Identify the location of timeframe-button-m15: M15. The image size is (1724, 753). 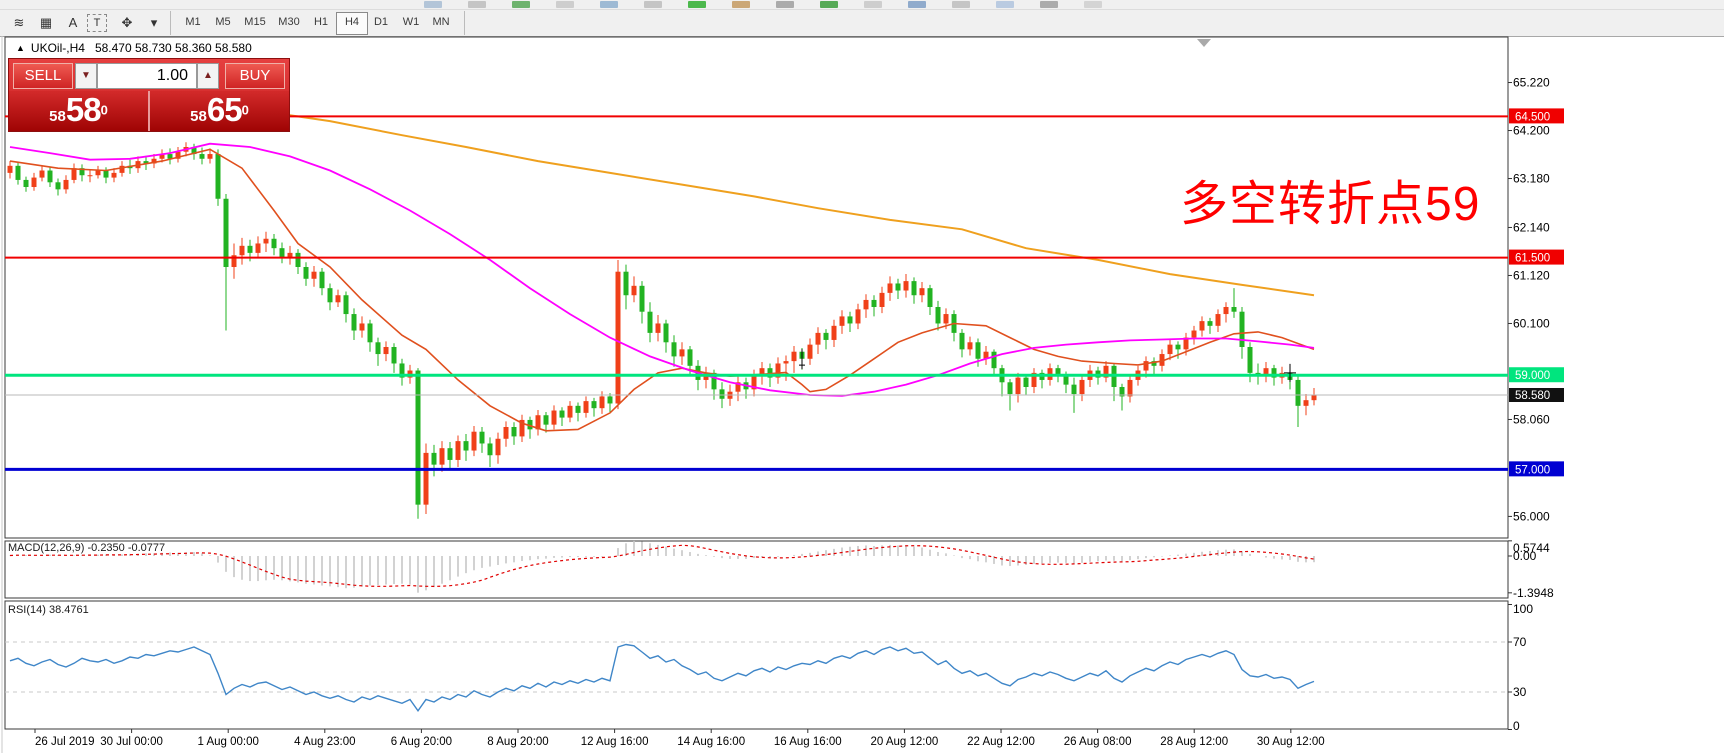
(255, 22).